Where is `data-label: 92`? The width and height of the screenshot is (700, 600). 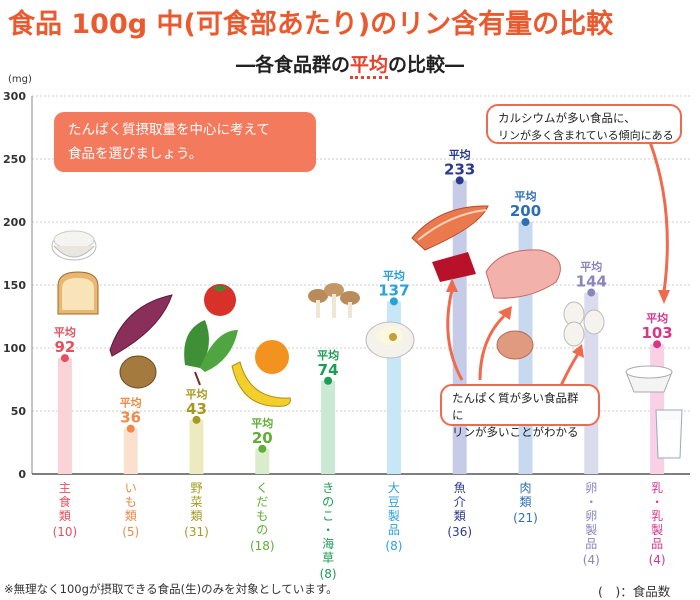 data-label: 92 is located at coordinates (64, 347).